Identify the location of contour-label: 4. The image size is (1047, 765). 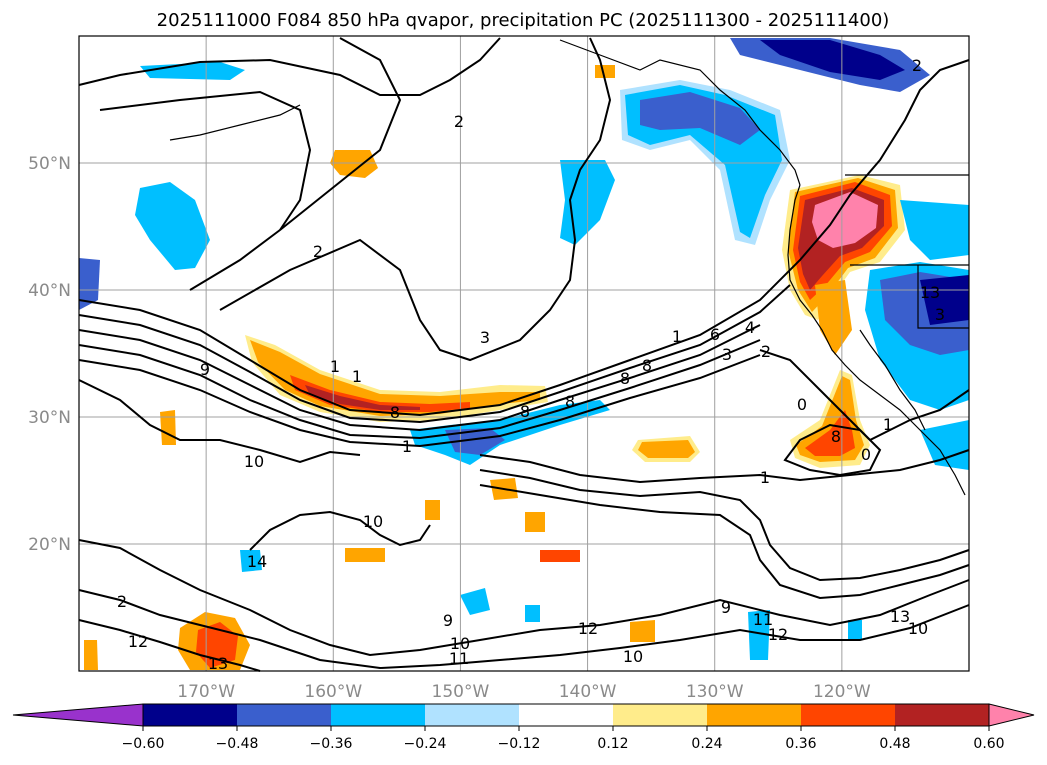
(750, 327).